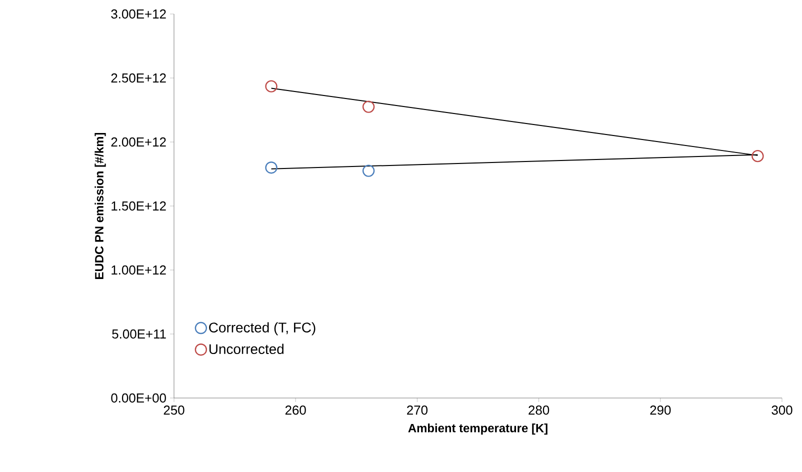 This screenshot has height=472, width=802. What do you see at coordinates (660, 410) in the screenshot?
I see `x-tick-label: 290` at bounding box center [660, 410].